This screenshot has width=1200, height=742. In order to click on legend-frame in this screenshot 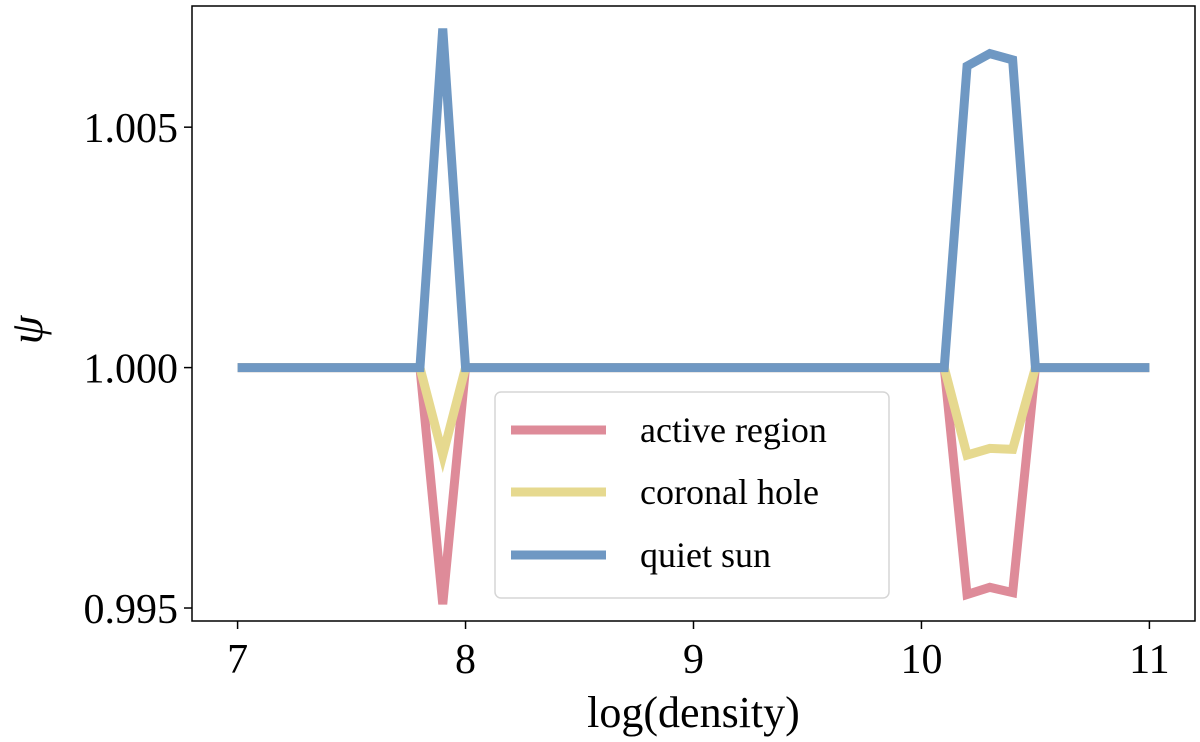, I will do `click(692, 495)`.